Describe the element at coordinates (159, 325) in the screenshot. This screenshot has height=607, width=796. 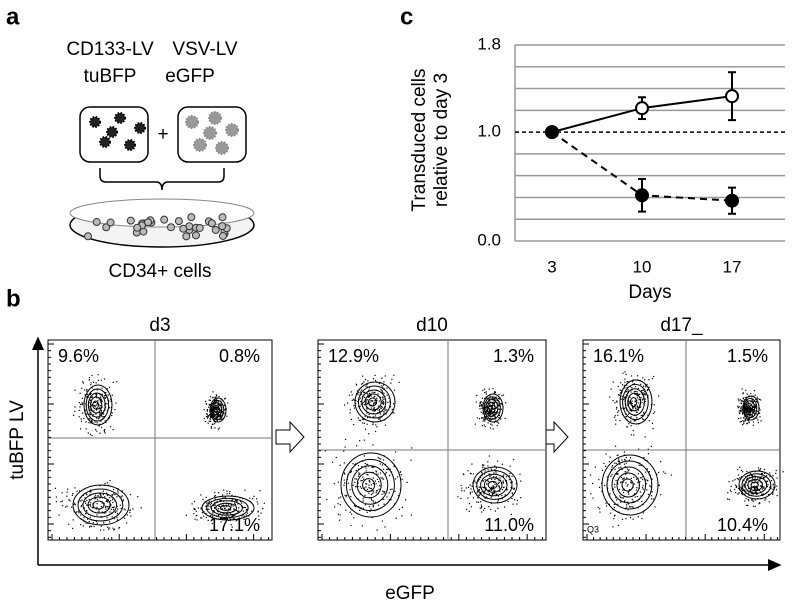
I see `plot-title: d3` at that location.